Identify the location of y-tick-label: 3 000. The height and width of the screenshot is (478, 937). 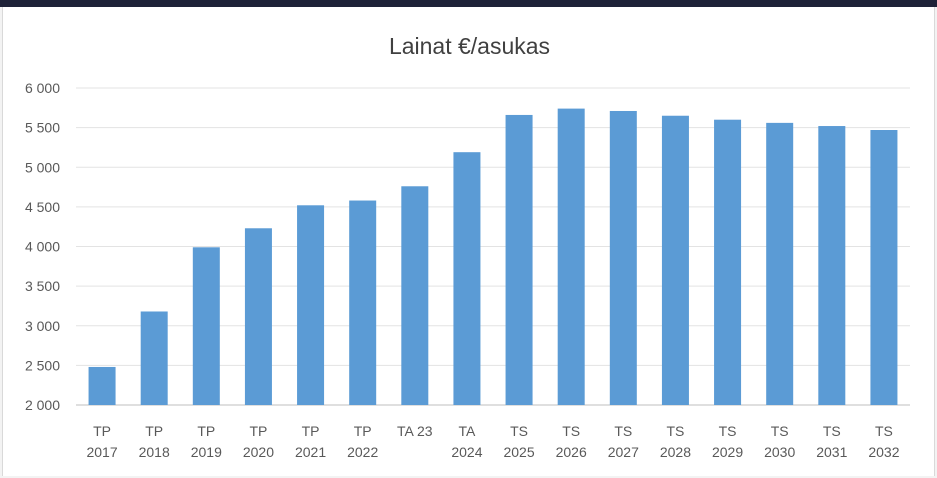
(42, 326).